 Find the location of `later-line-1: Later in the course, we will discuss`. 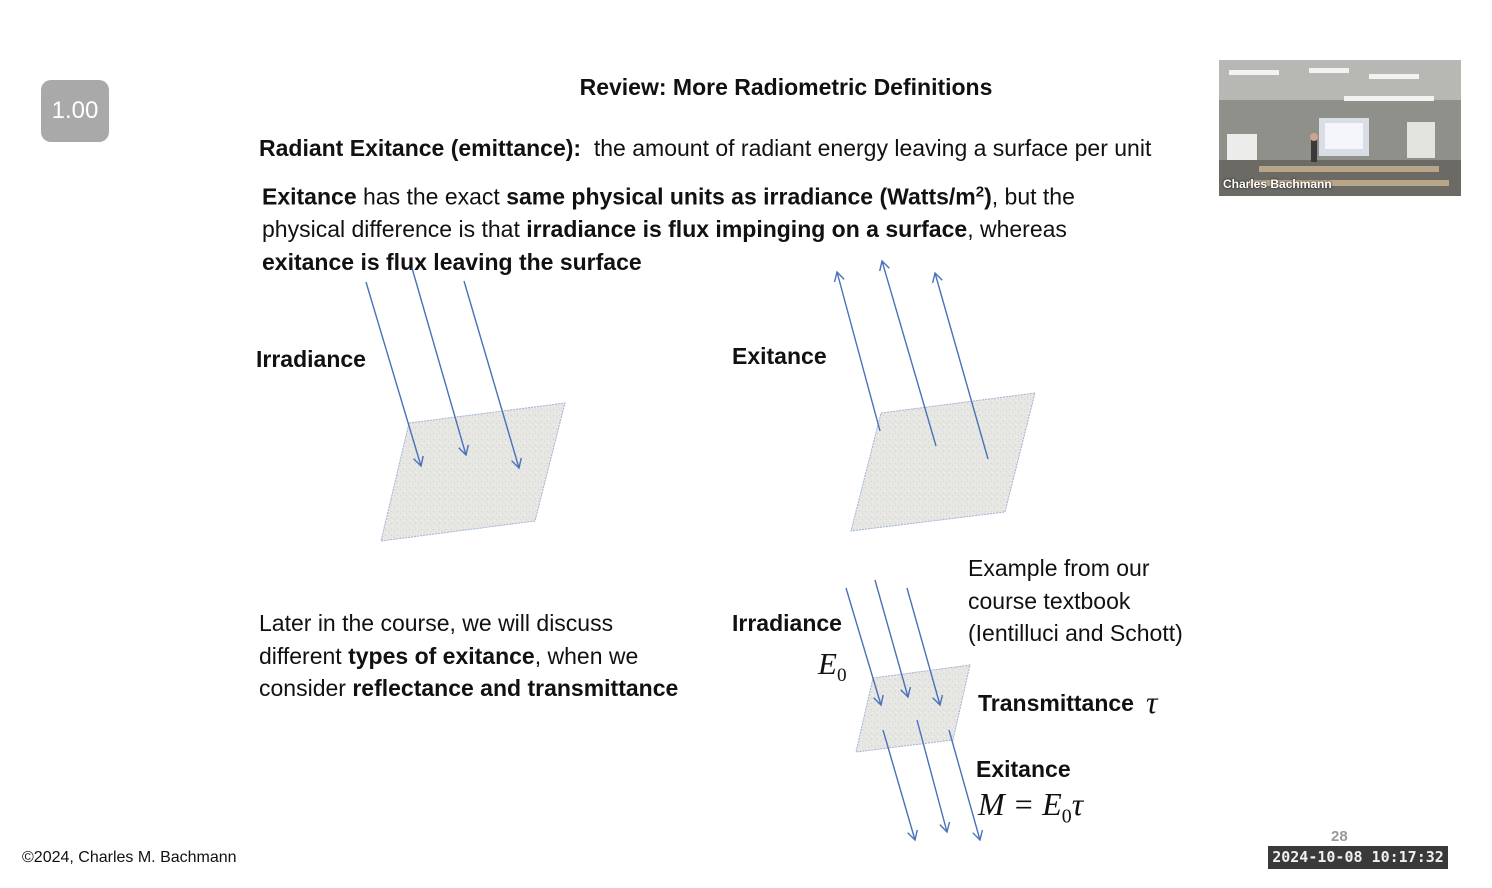

later-line-1: Later in the course, we will discuss is located at coordinates (436, 623).